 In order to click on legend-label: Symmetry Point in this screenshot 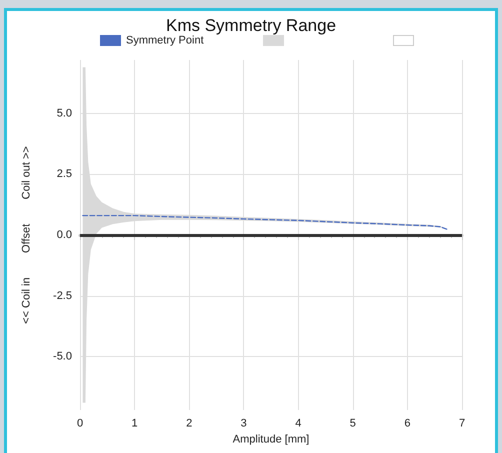, I will do `click(165, 40)`.